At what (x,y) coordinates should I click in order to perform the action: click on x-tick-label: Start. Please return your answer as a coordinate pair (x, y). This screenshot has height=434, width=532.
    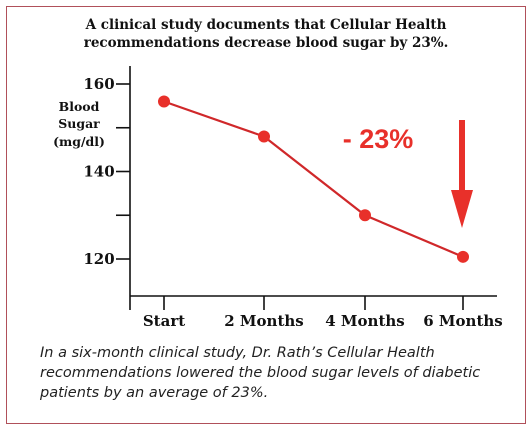
    Looking at the image, I should click on (164, 321).